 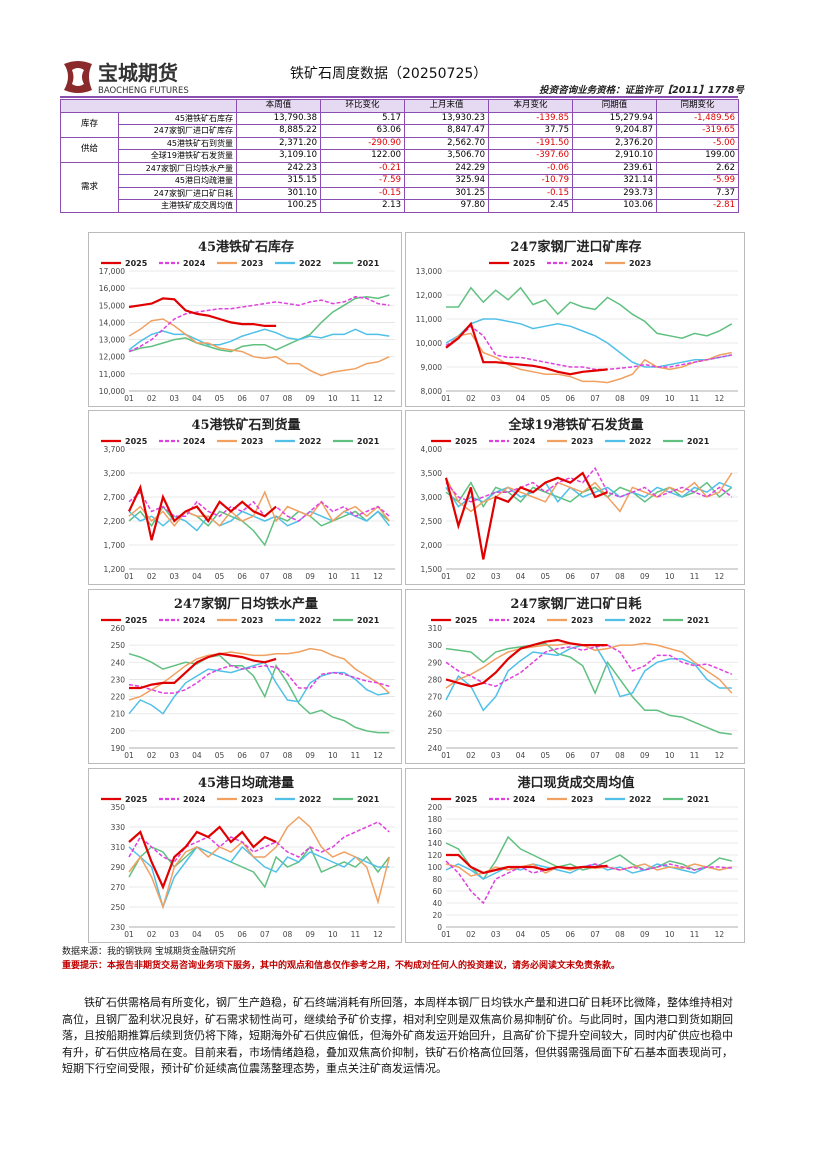 I want to click on y-tick-label: 8,000, so click(x=432, y=391).